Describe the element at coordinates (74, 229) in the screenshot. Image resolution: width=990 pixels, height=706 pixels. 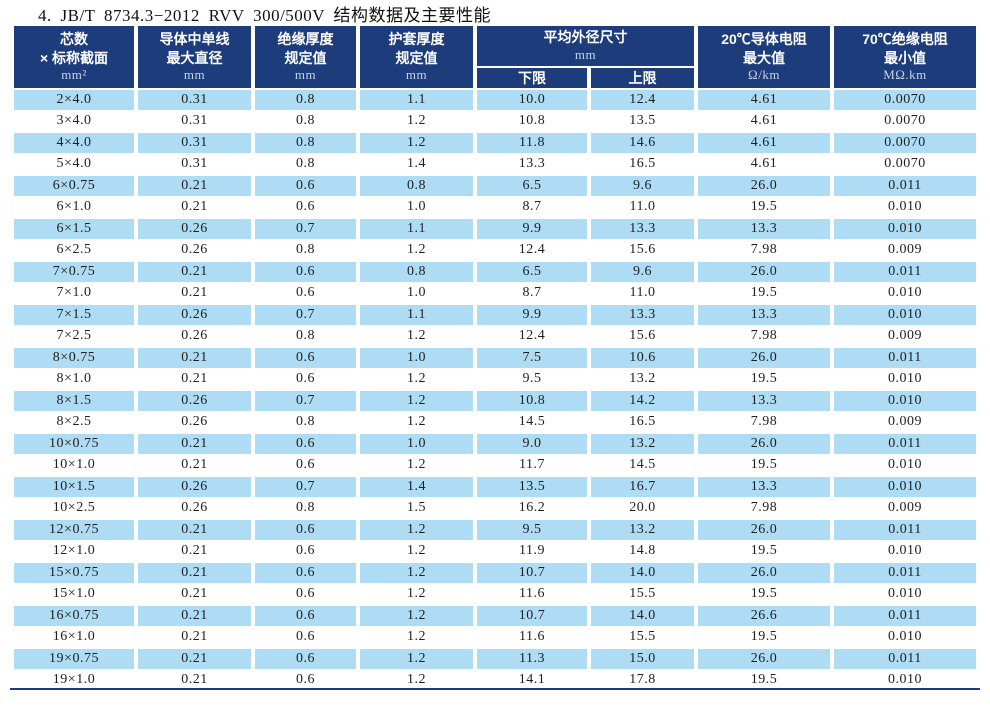
I see `cell-cores: 6×1.5` at that location.